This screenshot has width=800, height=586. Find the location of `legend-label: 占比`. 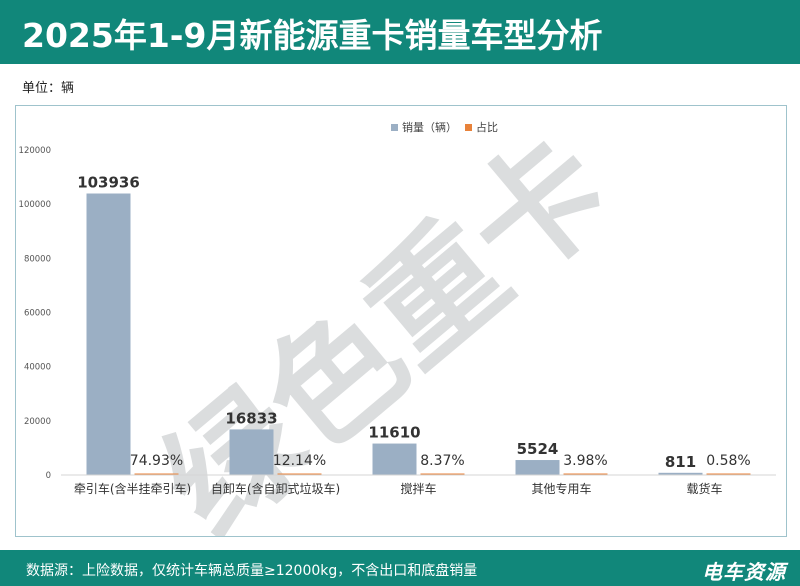

legend-label: 占比 is located at coordinates (487, 127).